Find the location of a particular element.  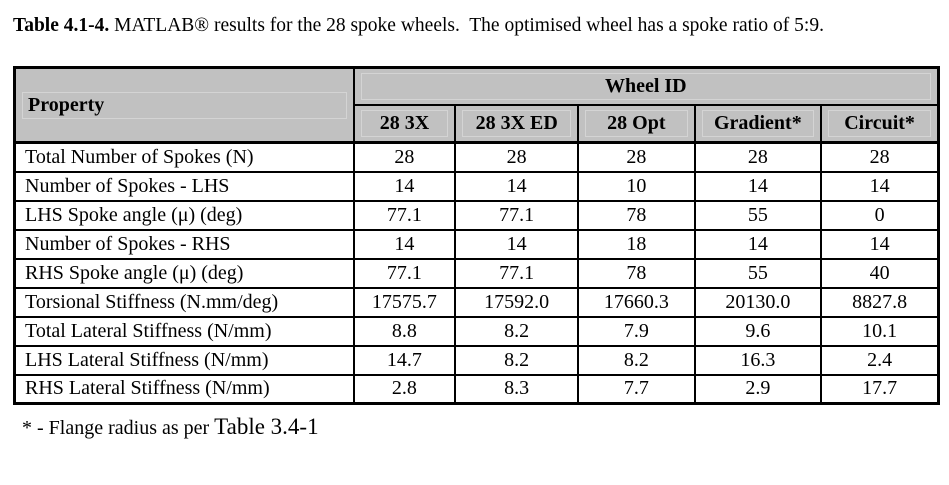

property-cell: Total Lateral Stiffness (N/mm) is located at coordinates (184, 331).